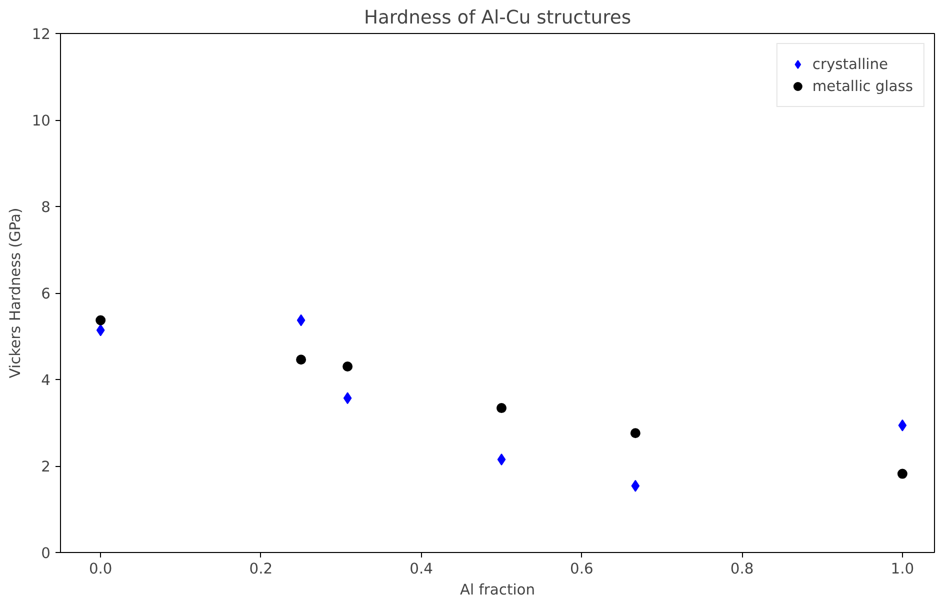  Describe the element at coordinates (850, 64) in the screenshot. I see `legend-label: crystalline` at that location.